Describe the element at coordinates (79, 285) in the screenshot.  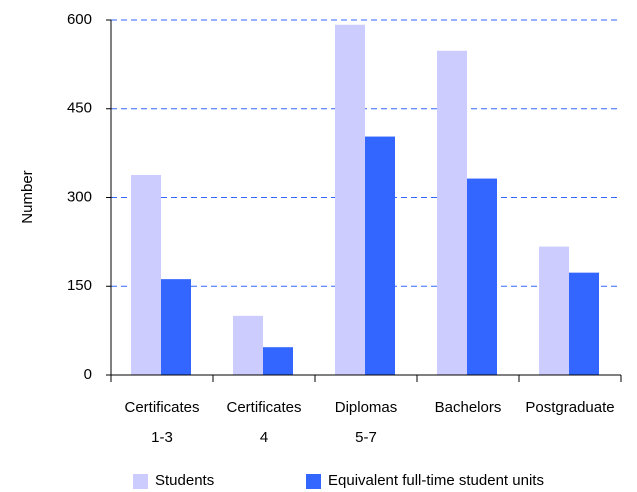
I see `y-tick-label: 150` at that location.